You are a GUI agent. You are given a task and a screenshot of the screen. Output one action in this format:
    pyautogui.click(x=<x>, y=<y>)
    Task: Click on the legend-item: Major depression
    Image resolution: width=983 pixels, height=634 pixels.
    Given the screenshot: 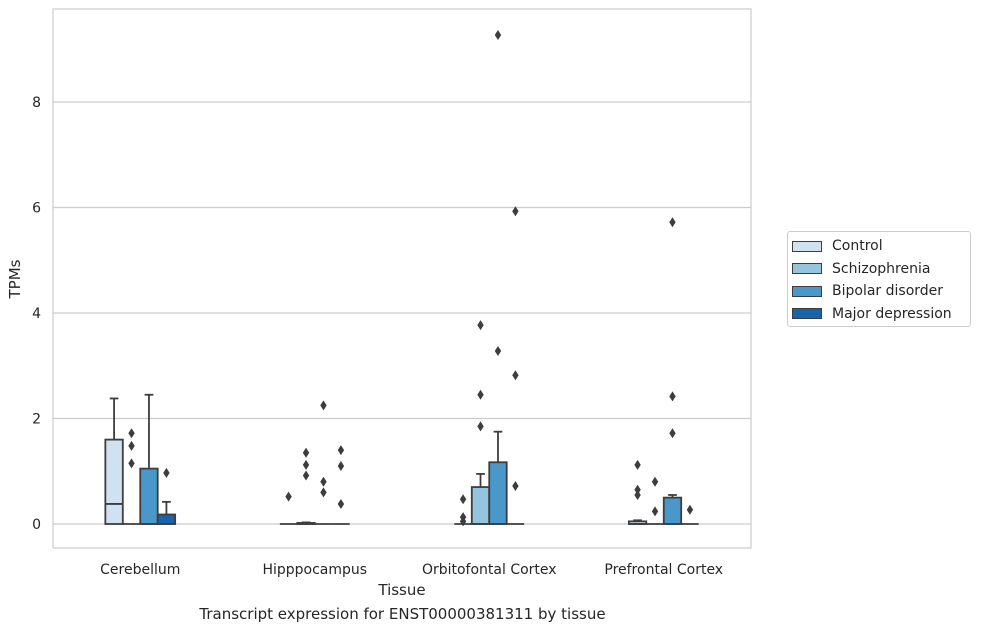 What is the action you would take?
    pyautogui.click(x=872, y=314)
    